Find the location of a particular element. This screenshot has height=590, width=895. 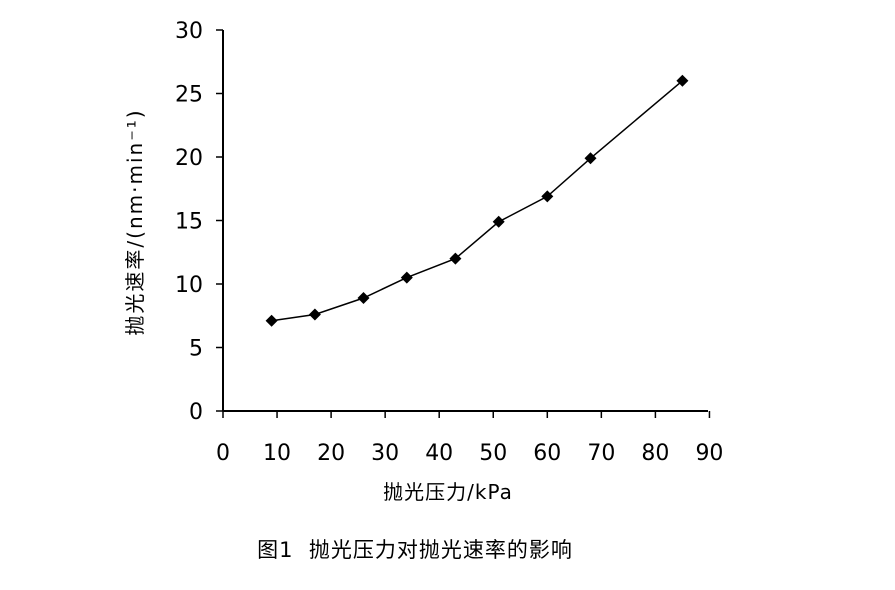

y-tick-label: 25 is located at coordinates (189, 95).